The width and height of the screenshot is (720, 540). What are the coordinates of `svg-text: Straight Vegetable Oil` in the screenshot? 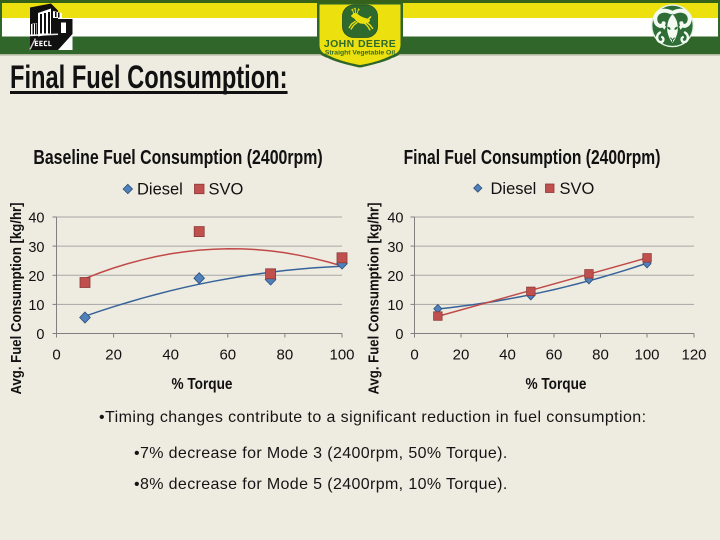 It's located at (360, 53).